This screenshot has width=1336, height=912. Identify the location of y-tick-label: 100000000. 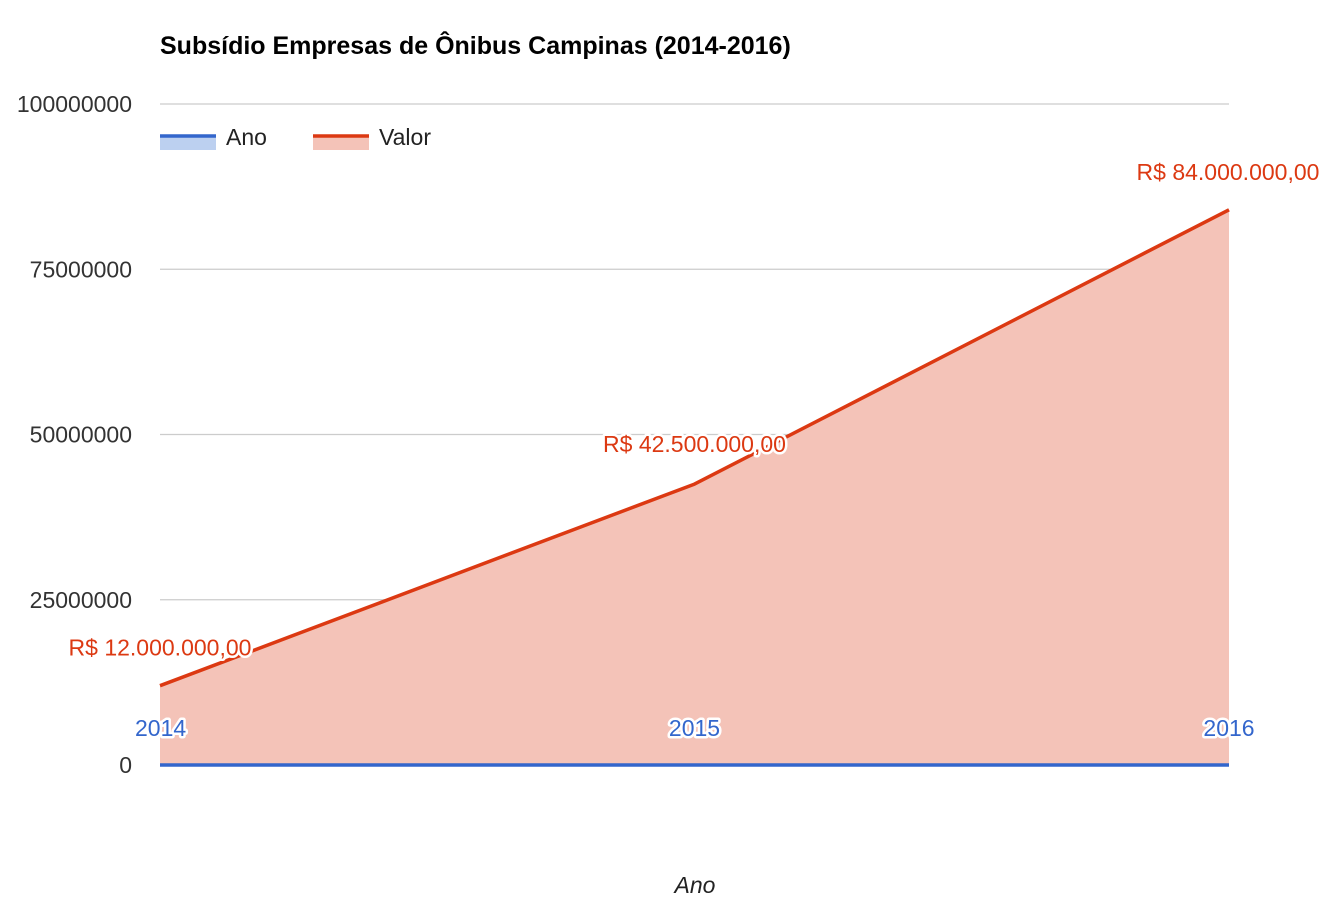
(74, 104).